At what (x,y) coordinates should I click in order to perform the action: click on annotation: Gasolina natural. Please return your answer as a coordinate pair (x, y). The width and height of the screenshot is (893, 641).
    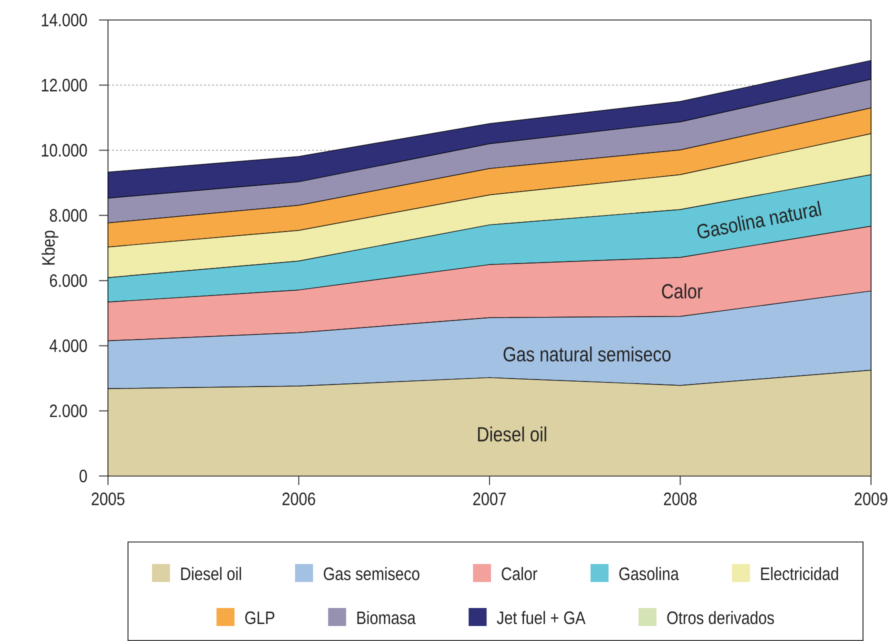
    Looking at the image, I should click on (759, 219).